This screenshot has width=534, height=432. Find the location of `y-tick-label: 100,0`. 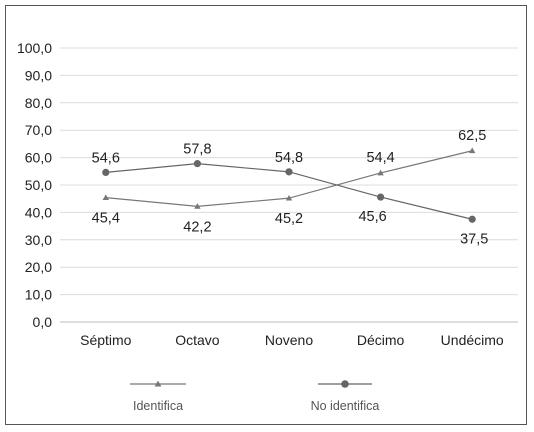

y-tick-label: 100,0 is located at coordinates (34, 48).